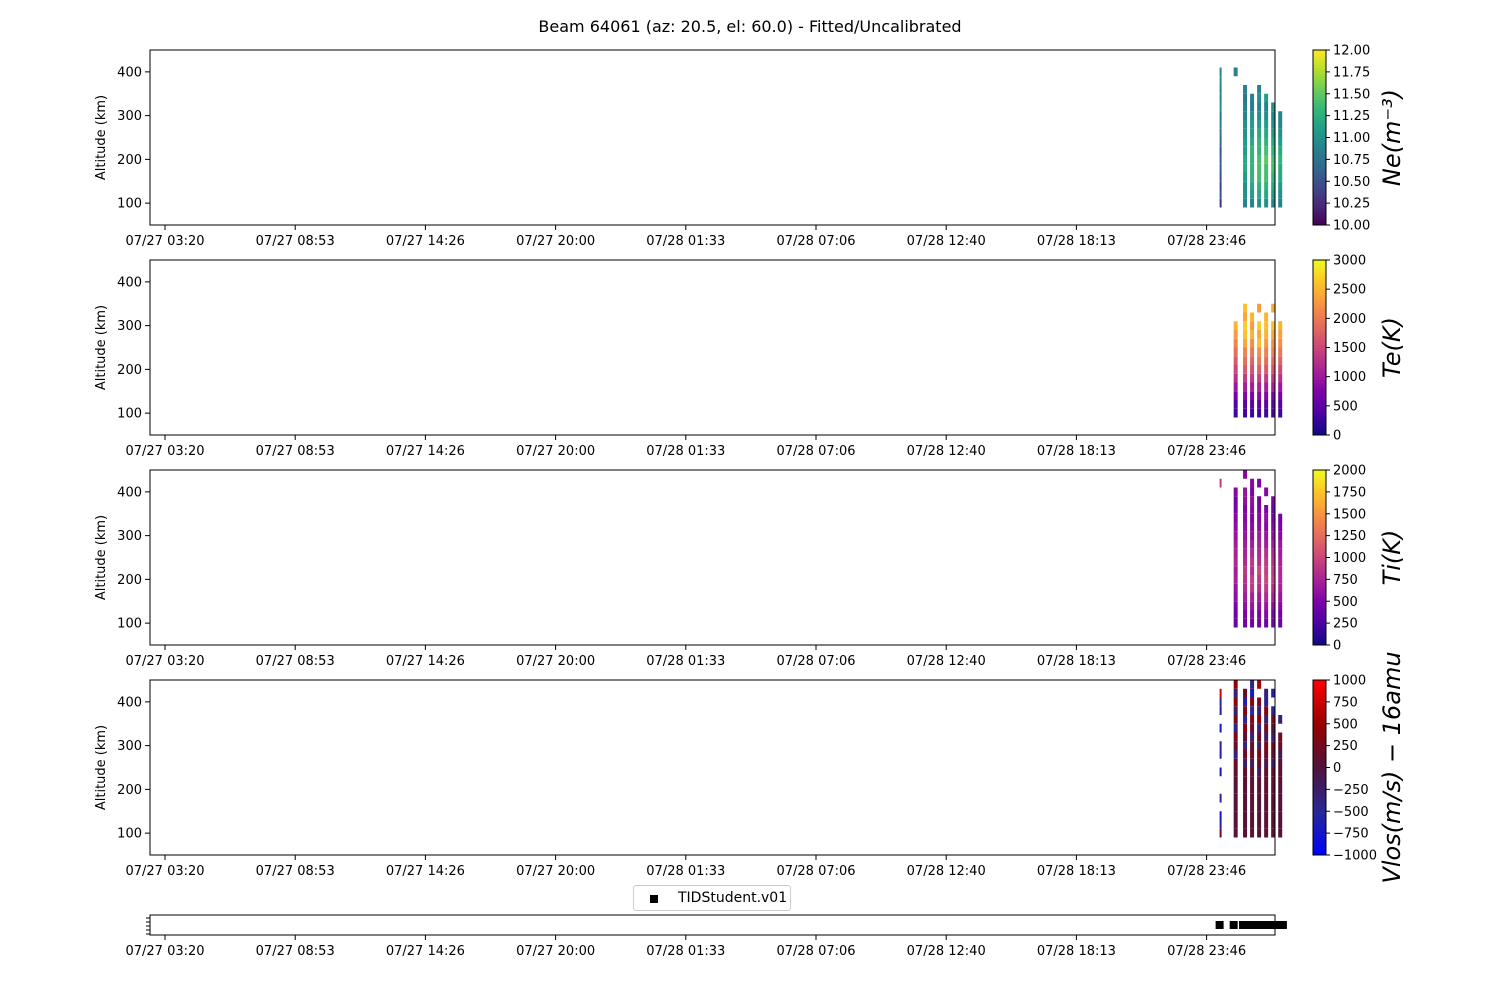  Describe the element at coordinates (654, 899) in the screenshot. I see `legend-marker-icon` at that location.